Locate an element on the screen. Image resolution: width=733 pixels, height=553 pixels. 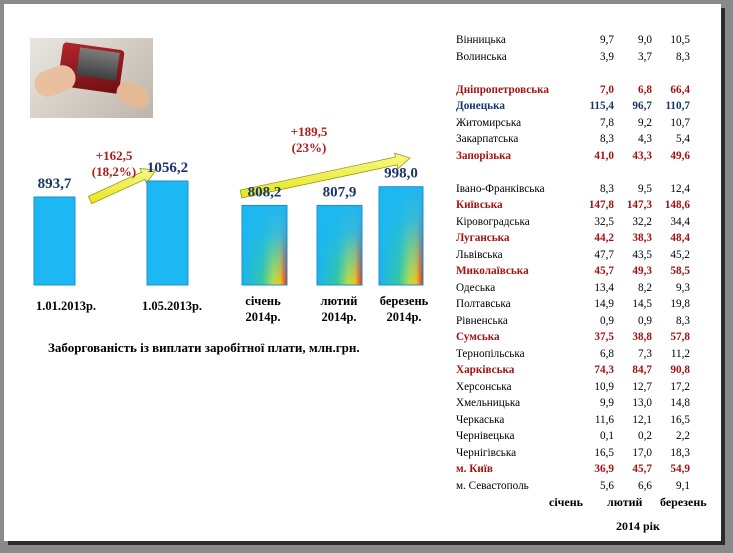
region-value: 0,2 is located at coordinates (645, 436).